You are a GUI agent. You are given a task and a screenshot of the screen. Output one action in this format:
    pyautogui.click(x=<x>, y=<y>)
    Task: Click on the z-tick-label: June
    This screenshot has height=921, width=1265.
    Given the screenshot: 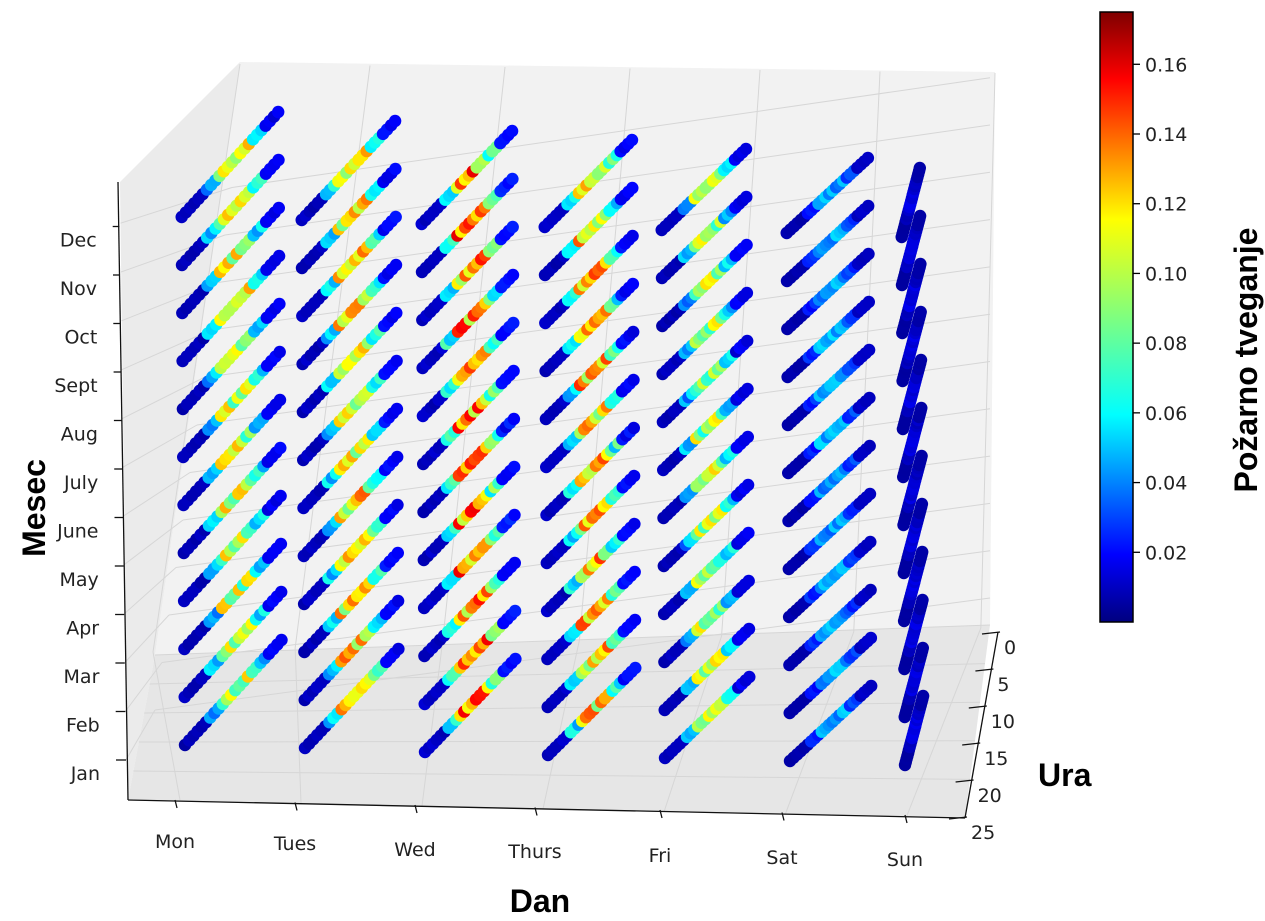 What is the action you would take?
    pyautogui.click(x=77, y=532)
    